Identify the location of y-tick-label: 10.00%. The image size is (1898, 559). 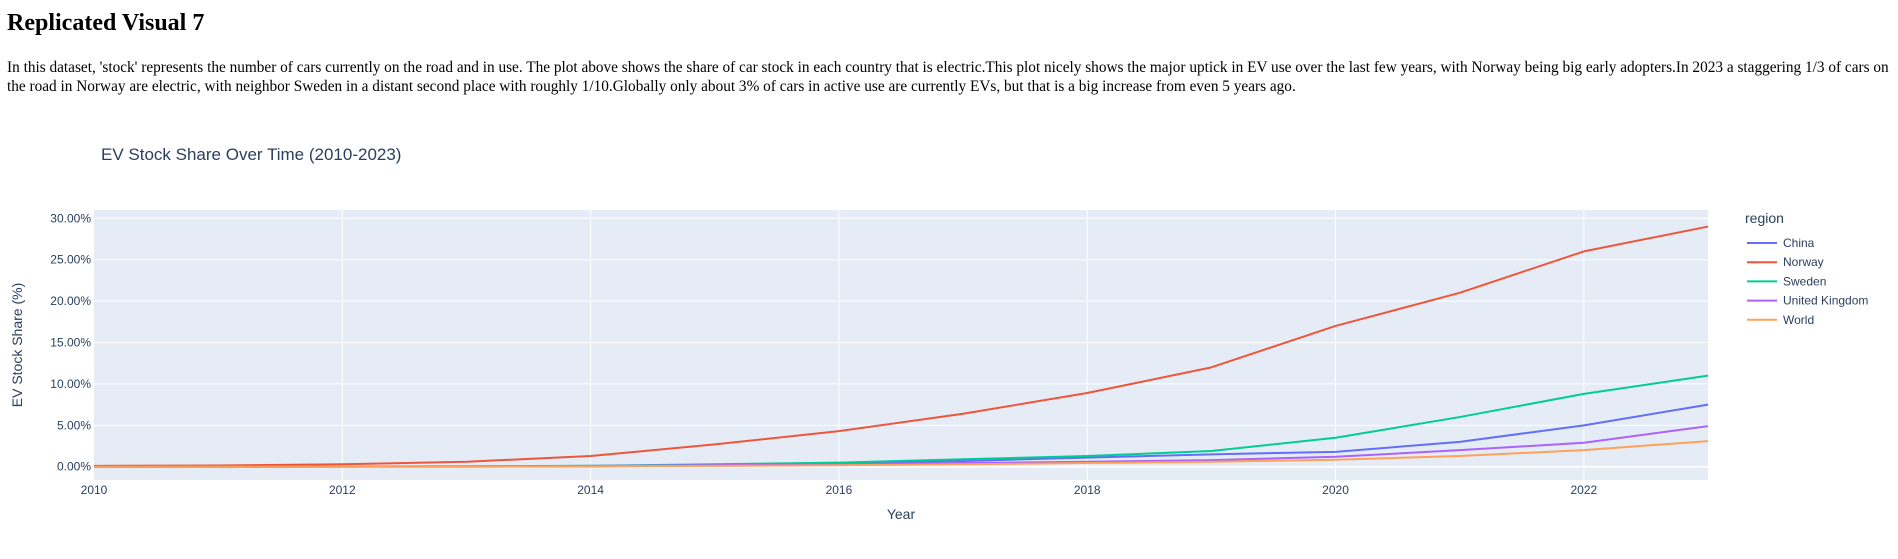
(70, 384).